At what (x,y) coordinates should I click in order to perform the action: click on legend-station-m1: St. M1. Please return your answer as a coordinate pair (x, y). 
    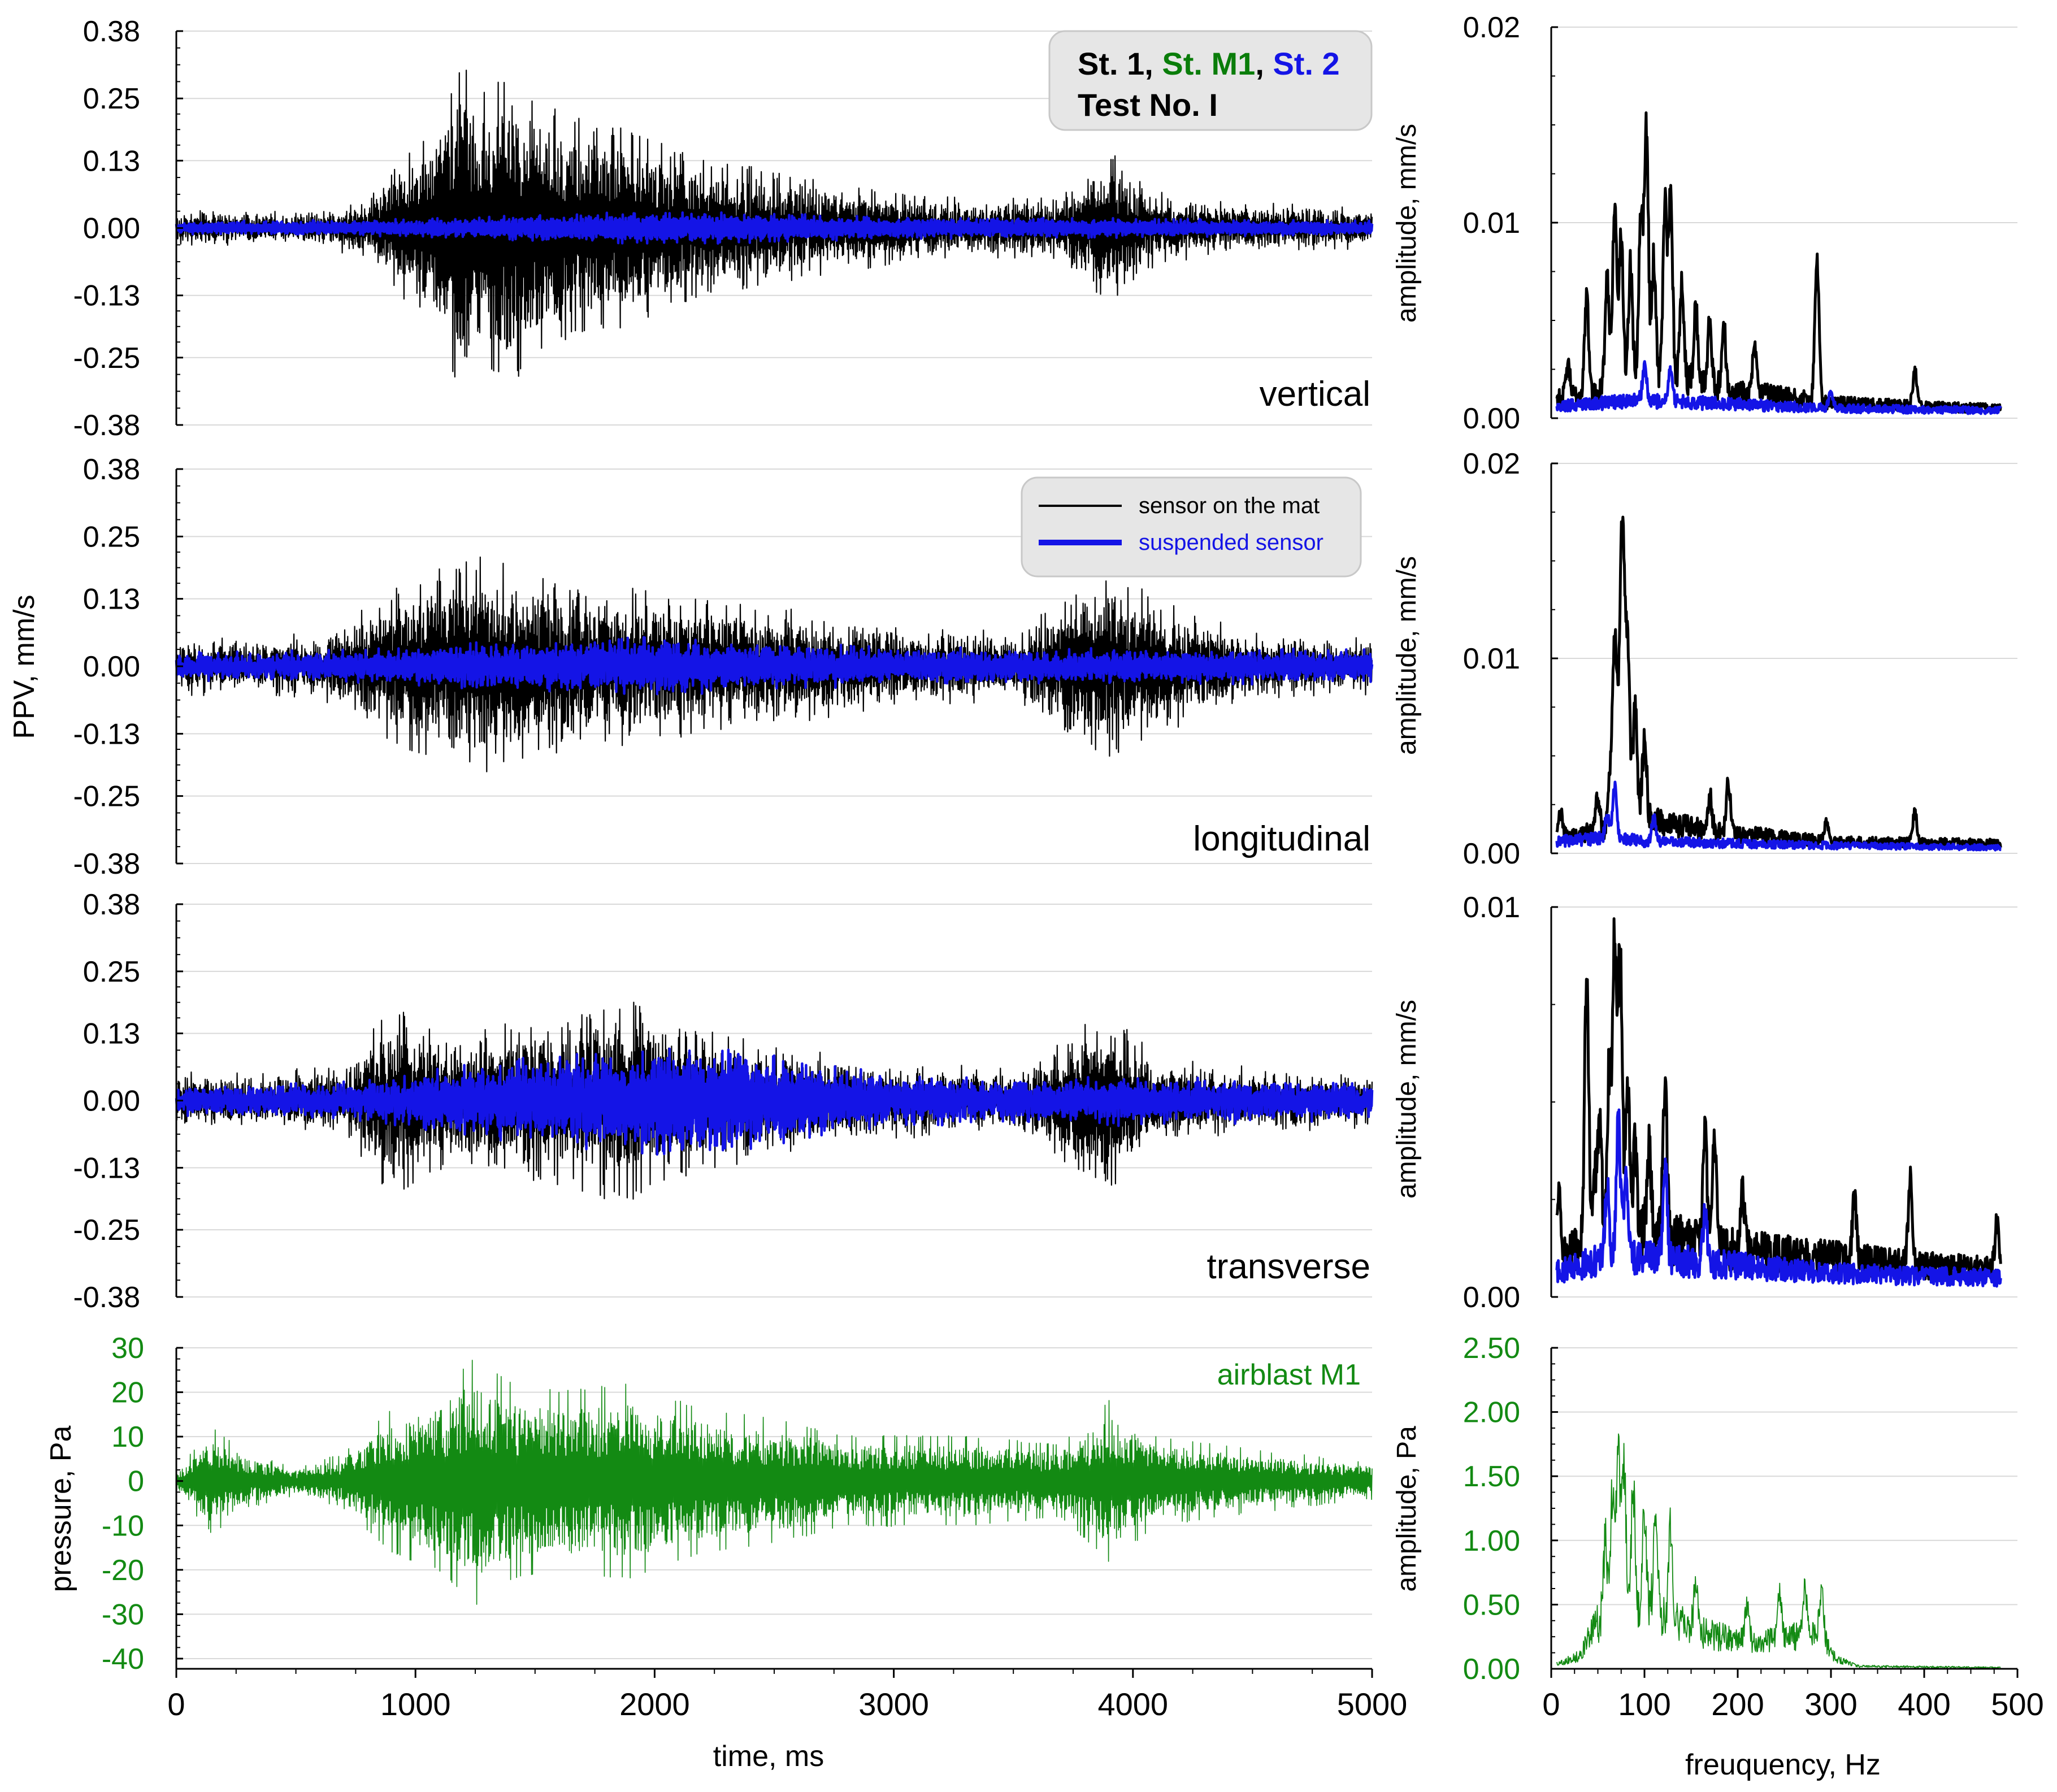
    Looking at the image, I should click on (1208, 63).